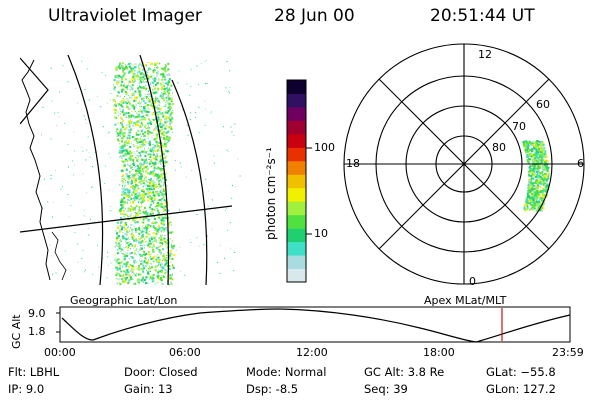 The width and height of the screenshot is (600, 400). What do you see at coordinates (26, 389) in the screenshot?
I see `ip-status: IP: 9.0` at bounding box center [26, 389].